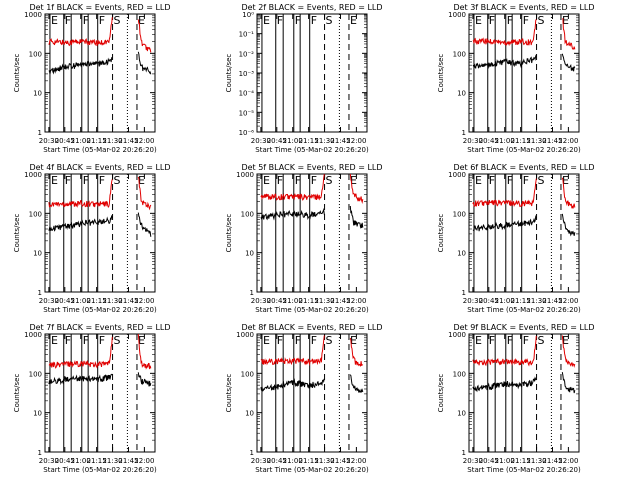 The height and width of the screenshot is (480, 640). What do you see at coordinates (247, 113) in the screenshot?
I see `y-tick-label: 10⁻⁵` at bounding box center [247, 113].